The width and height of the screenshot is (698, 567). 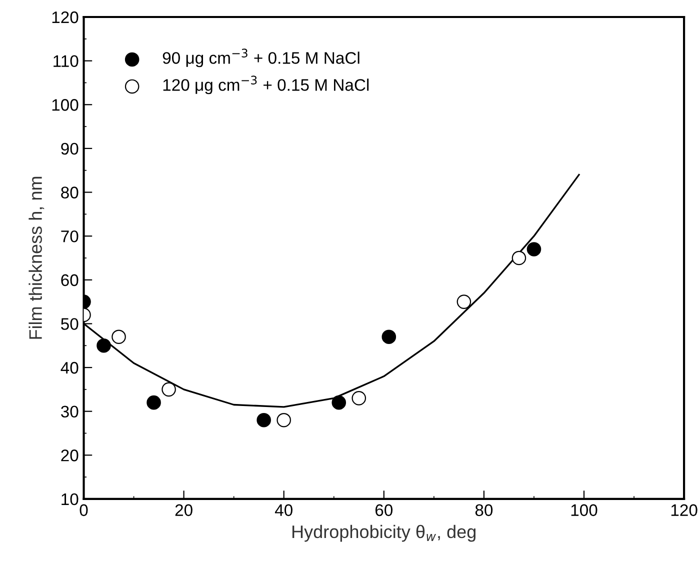 What do you see at coordinates (36, 257) in the screenshot?
I see `y-axis-title: Film thickness h, nm` at bounding box center [36, 257].